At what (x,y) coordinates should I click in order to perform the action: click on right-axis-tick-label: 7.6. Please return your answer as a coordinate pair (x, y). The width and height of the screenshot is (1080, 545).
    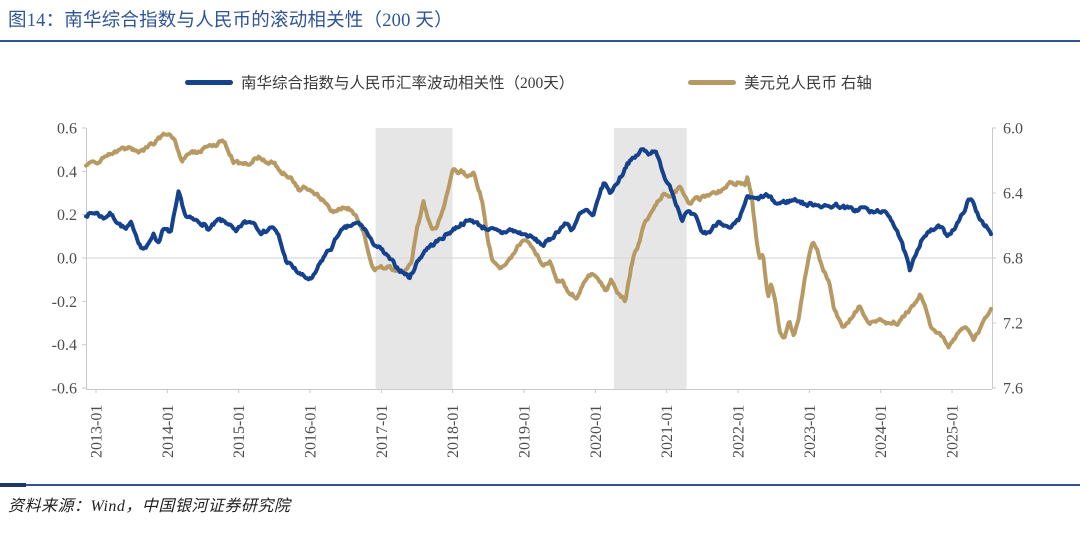
    Looking at the image, I should click on (1013, 389).